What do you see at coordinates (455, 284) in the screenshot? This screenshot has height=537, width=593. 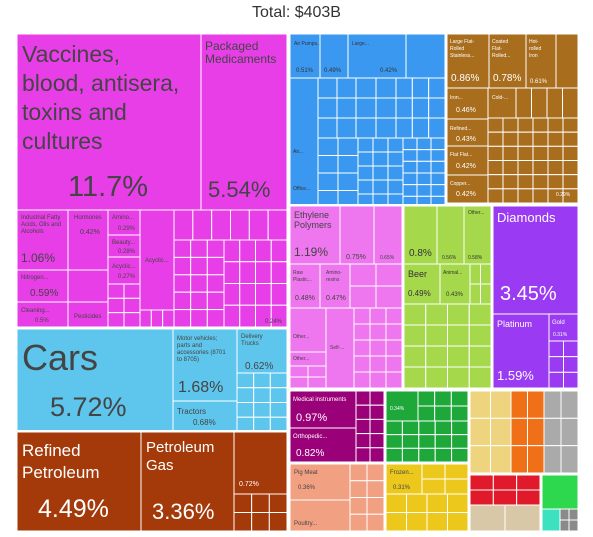 I see `tile-animal-veg` at bounding box center [455, 284].